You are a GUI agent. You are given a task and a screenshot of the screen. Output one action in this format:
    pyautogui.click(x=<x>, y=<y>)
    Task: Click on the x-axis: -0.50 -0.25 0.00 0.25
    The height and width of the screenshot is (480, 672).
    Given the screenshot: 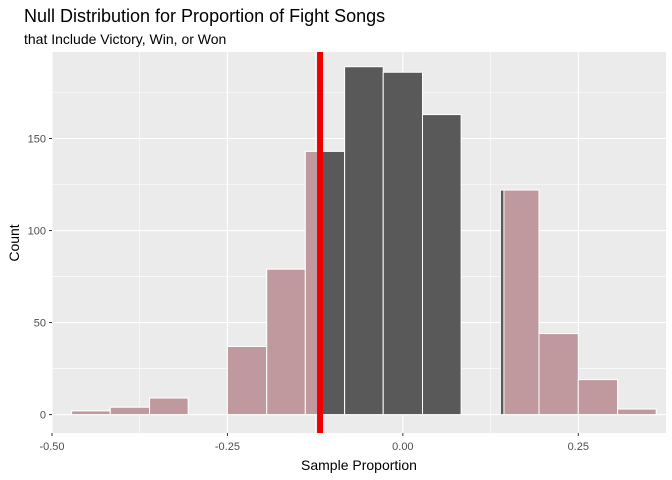 What is the action you would take?
    pyautogui.click(x=314, y=443)
    